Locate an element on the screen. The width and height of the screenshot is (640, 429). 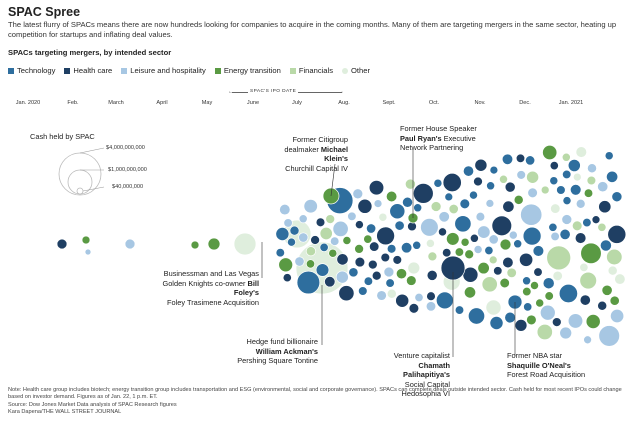
legend-item-energy: Energy transition is located at coordinates (247, 70).